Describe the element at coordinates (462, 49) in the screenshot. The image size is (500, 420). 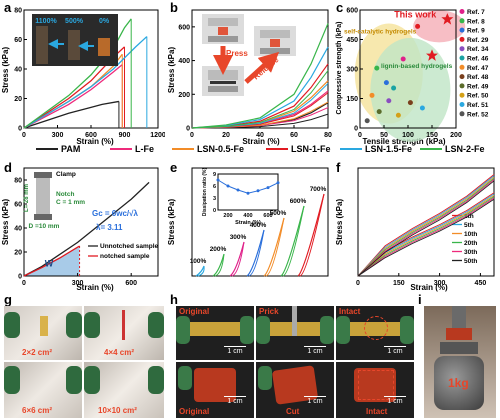
I see `legend-marker-Ref. 34` at that location.